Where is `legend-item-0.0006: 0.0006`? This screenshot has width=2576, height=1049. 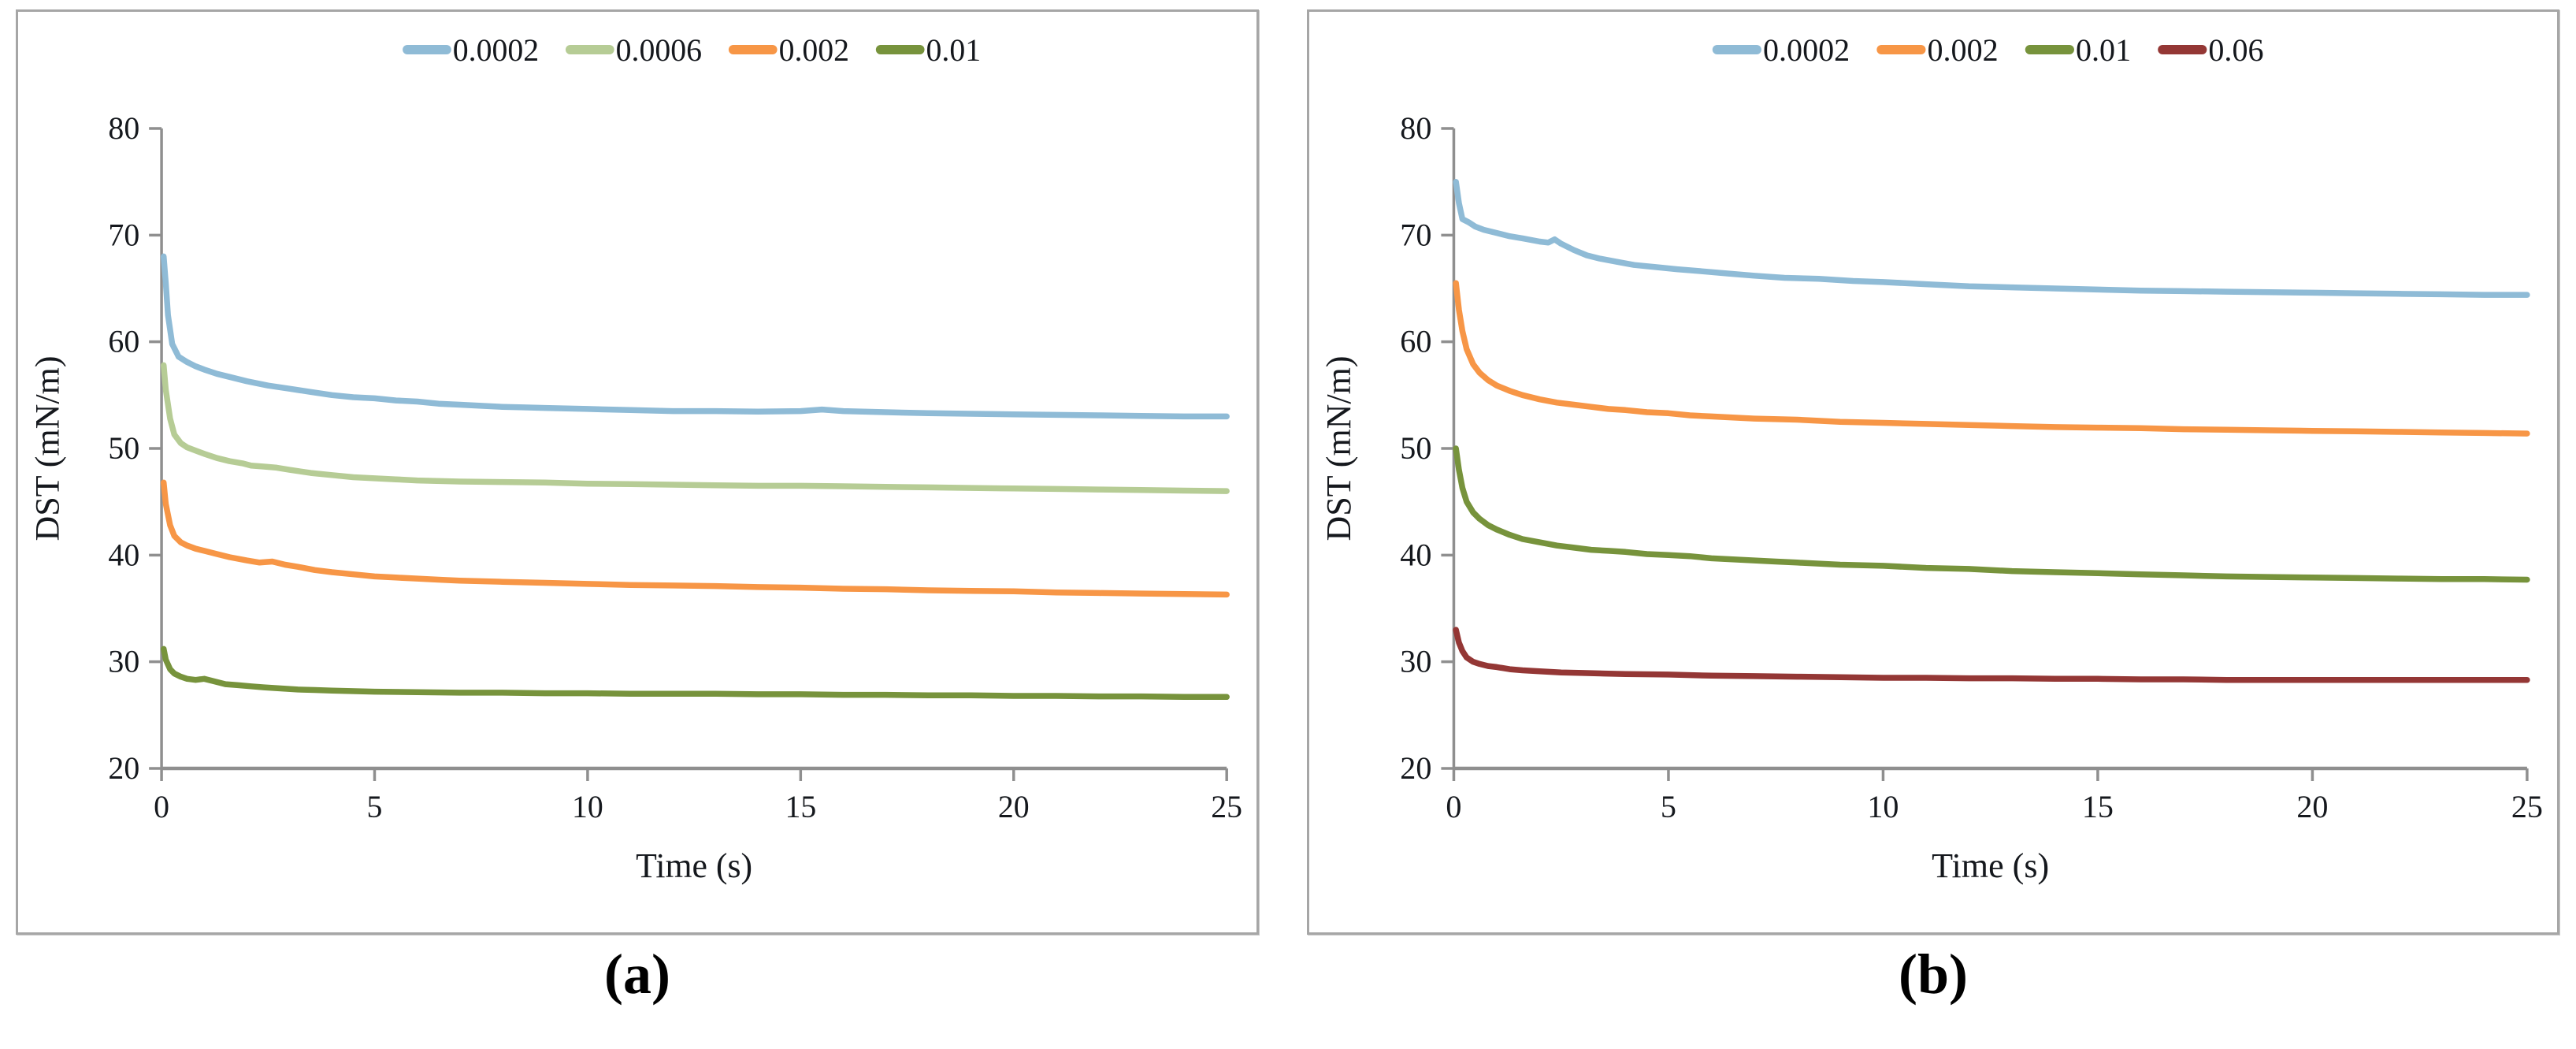
legend-item-0.0006: 0.0006 is located at coordinates (633, 50).